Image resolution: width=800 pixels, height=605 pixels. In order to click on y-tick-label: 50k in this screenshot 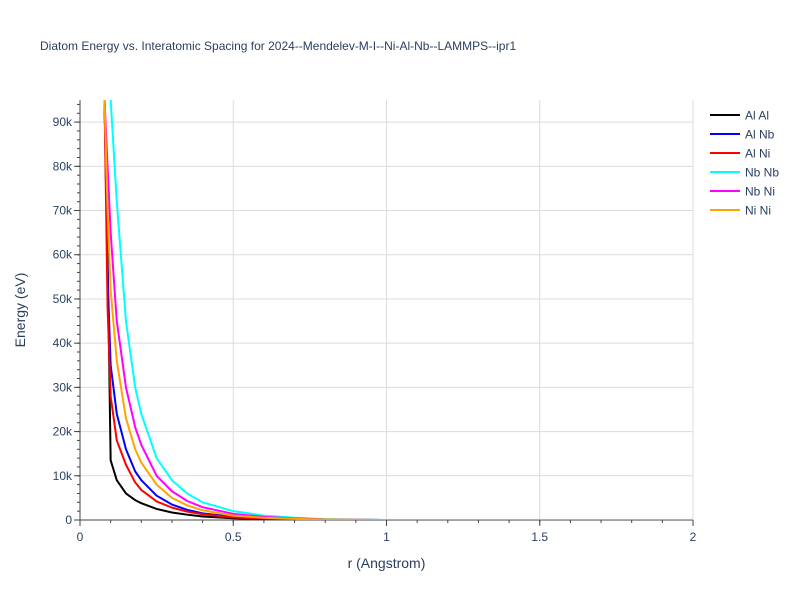, I will do `click(63, 299)`.